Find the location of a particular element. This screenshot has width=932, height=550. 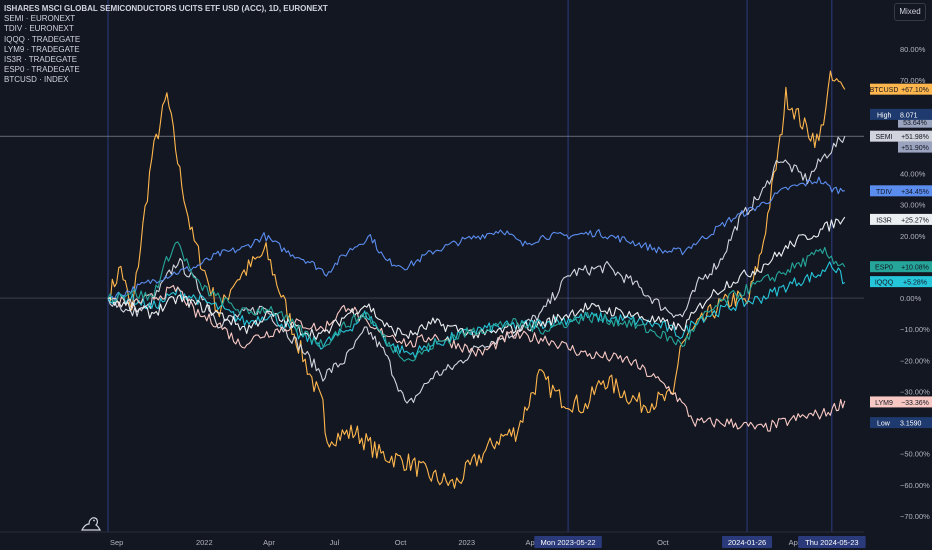

high-value: 8.071 is located at coordinates (909, 115).